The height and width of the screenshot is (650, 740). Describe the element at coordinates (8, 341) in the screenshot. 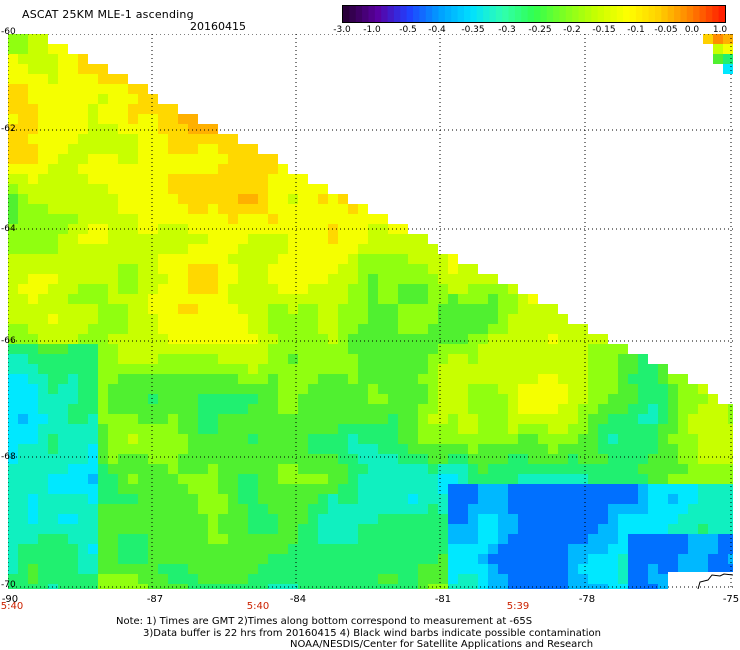

I see `lat-label-66: -66` at that location.